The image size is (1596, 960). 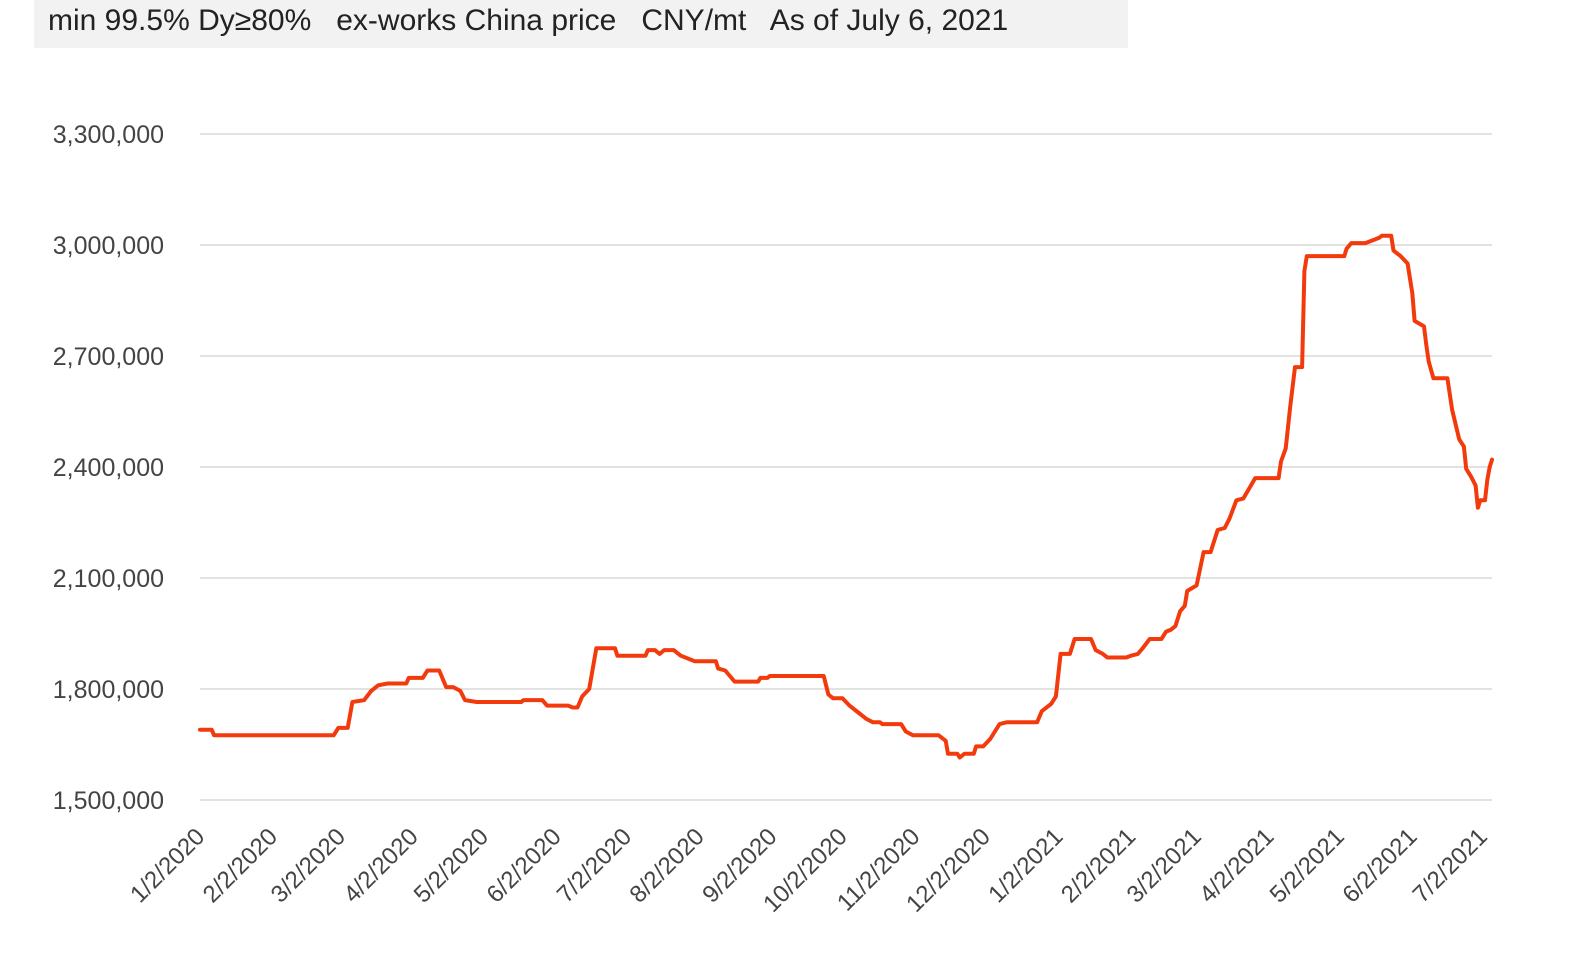 I want to click on y-tick-label: 3,000,000, so click(x=108, y=246).